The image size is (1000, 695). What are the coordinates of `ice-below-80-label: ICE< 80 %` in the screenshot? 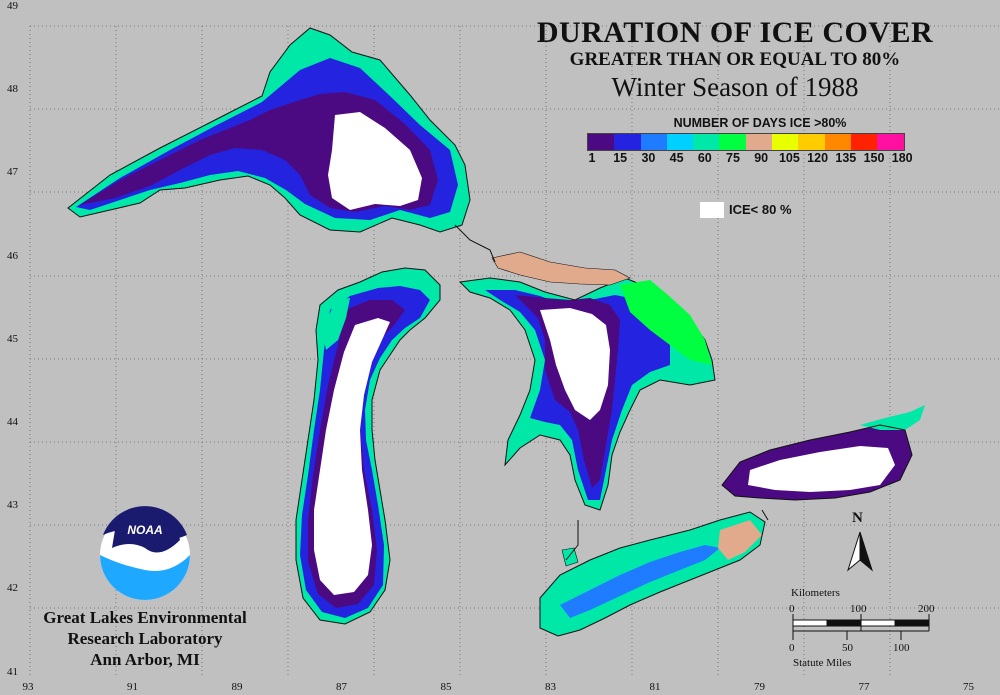 It's located at (760, 209).